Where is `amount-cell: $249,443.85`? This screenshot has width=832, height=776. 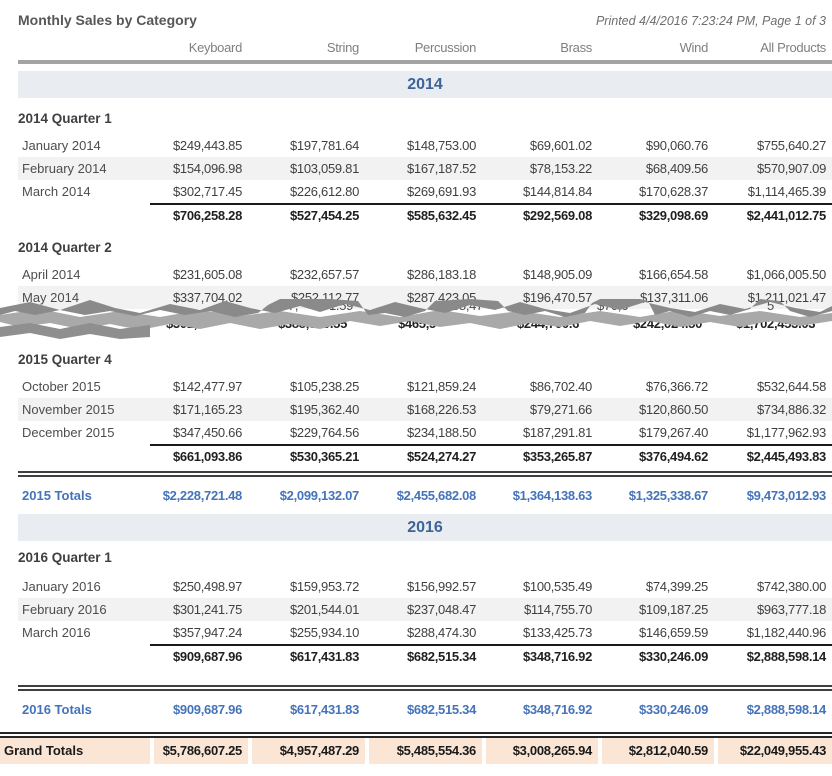 amount-cell: $249,443.85 is located at coordinates (207, 145).